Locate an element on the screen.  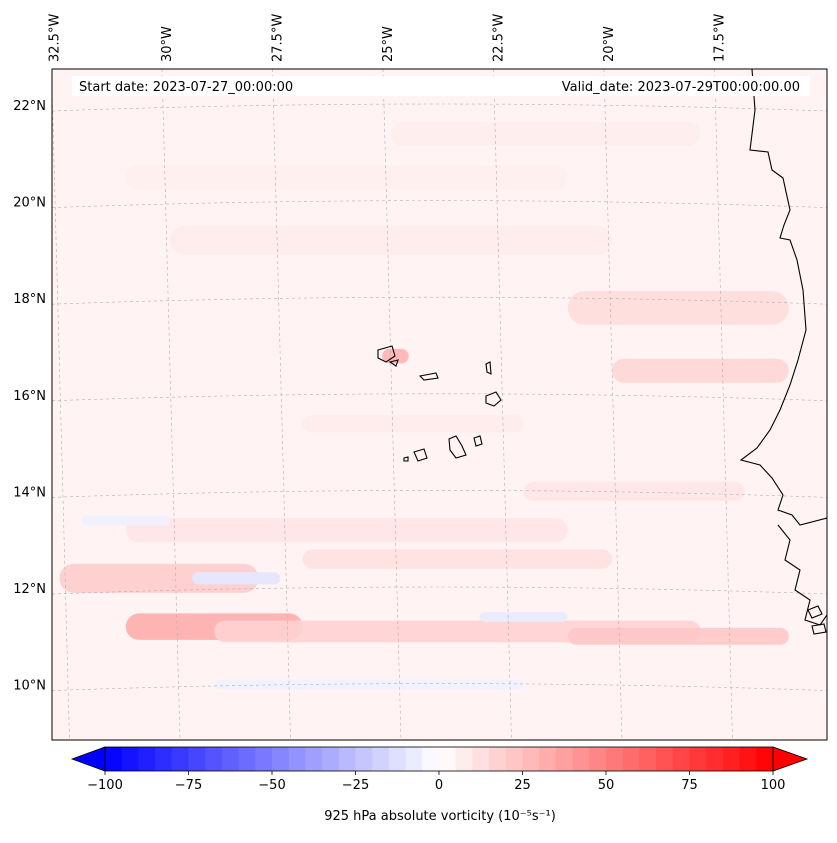
colorbar-tick-label: 100 is located at coordinates (773, 785).